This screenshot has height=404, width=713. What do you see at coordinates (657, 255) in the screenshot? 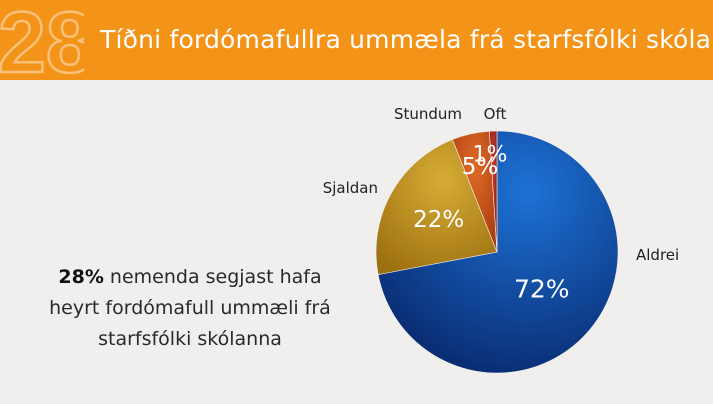
I see `pie-category-label-aldrei: Aldrei` at bounding box center [657, 255].